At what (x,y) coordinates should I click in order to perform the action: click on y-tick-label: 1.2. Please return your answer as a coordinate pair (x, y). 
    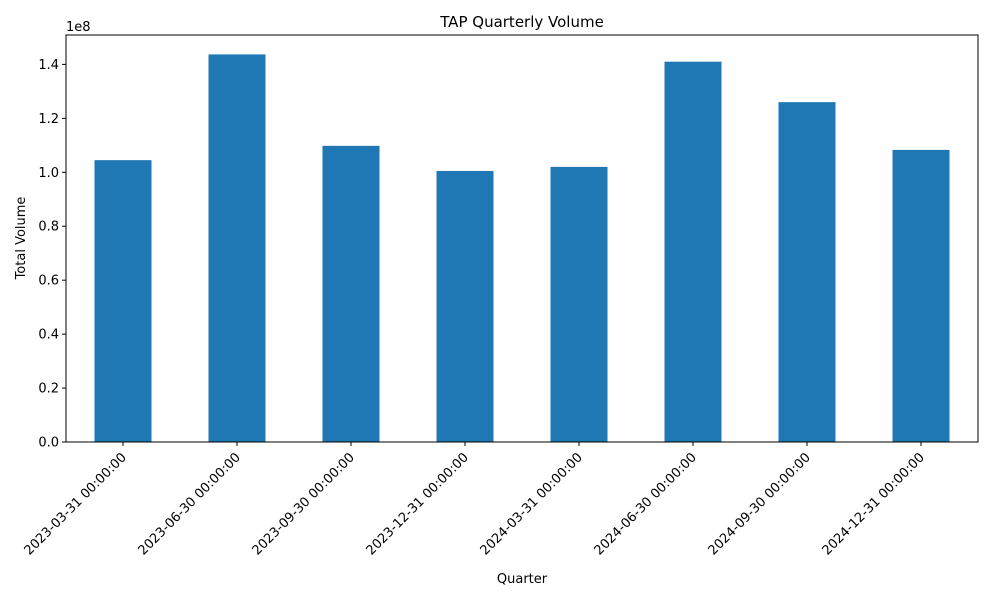
    Looking at the image, I should click on (48, 119).